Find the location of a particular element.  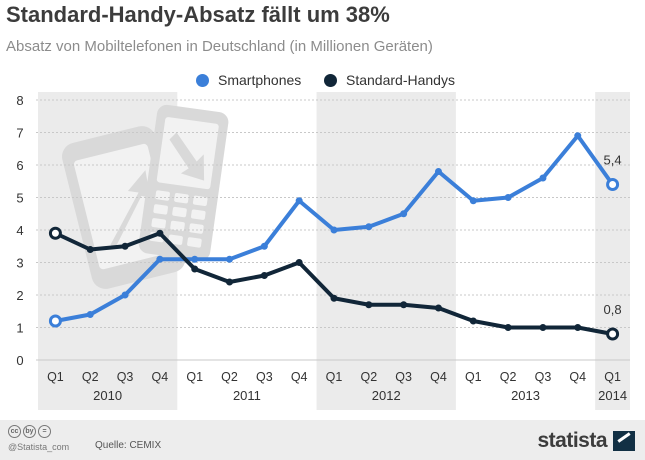

y-tick-label: 1 is located at coordinates (19, 328).